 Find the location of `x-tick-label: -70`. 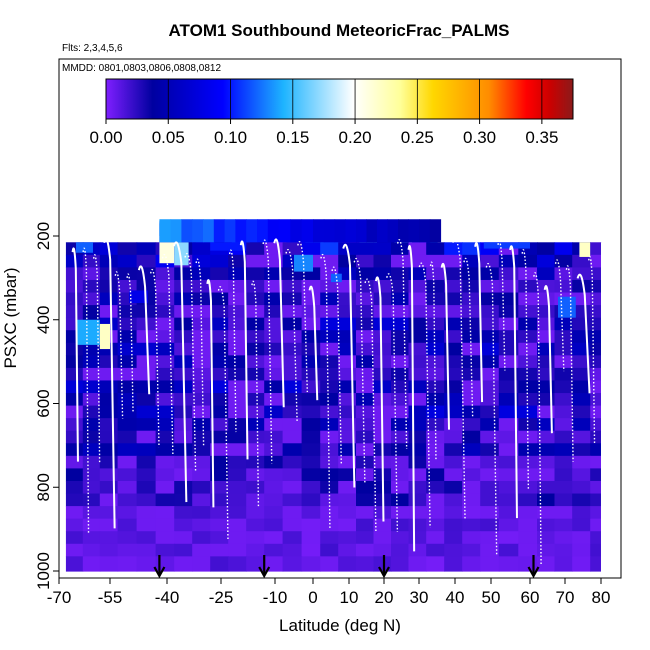

x-tick-label: -70 is located at coordinates (59, 597).